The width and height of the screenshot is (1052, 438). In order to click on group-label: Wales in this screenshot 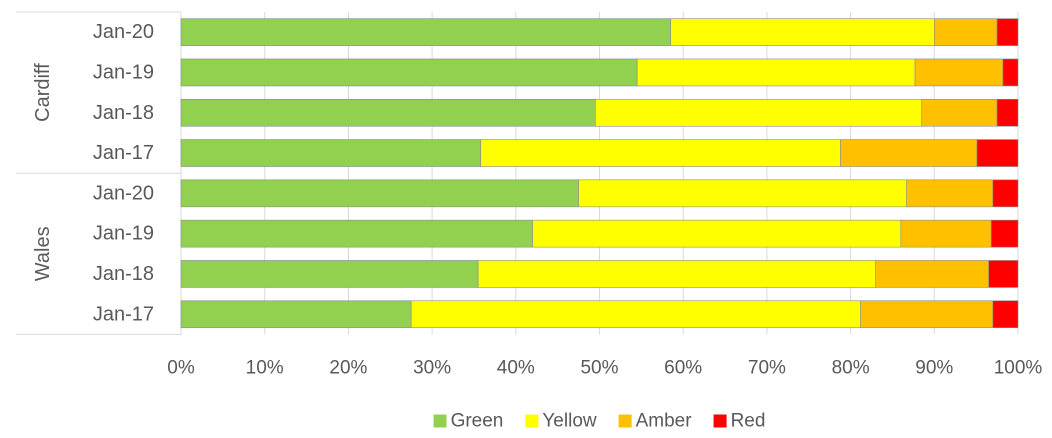, I will do `click(43, 253)`.